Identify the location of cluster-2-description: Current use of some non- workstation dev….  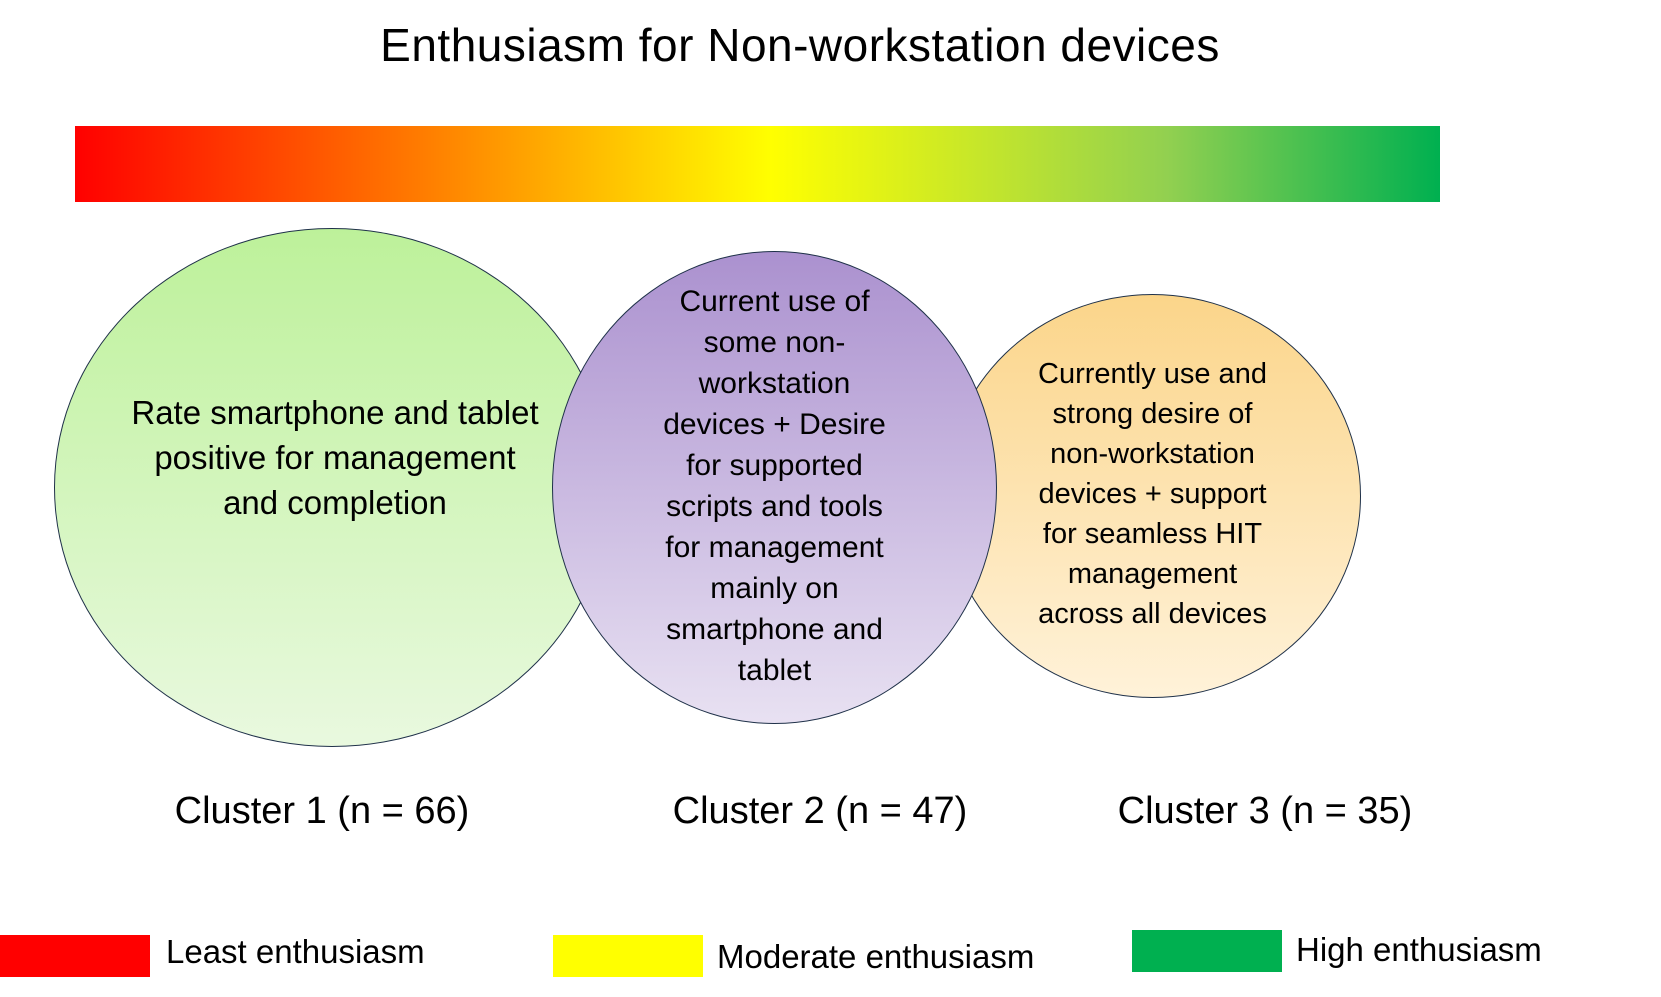
(774, 486).